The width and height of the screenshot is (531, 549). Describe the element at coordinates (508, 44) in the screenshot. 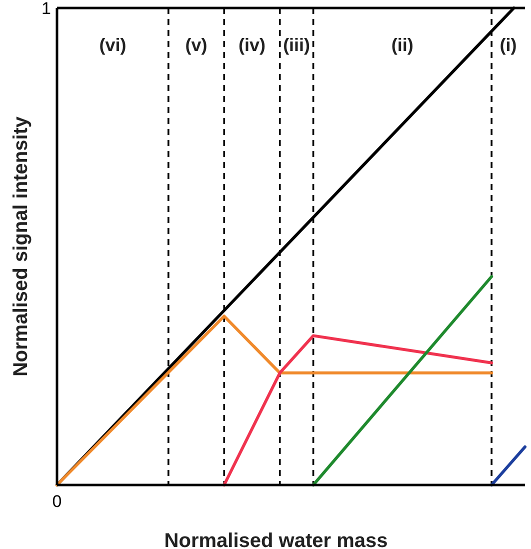

I see `annotation: (i)` at that location.